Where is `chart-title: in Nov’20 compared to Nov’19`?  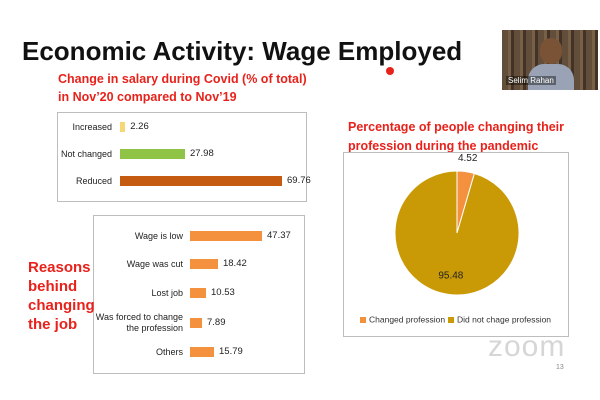 chart-title: in Nov’20 compared to Nov’19 is located at coordinates (147, 97).